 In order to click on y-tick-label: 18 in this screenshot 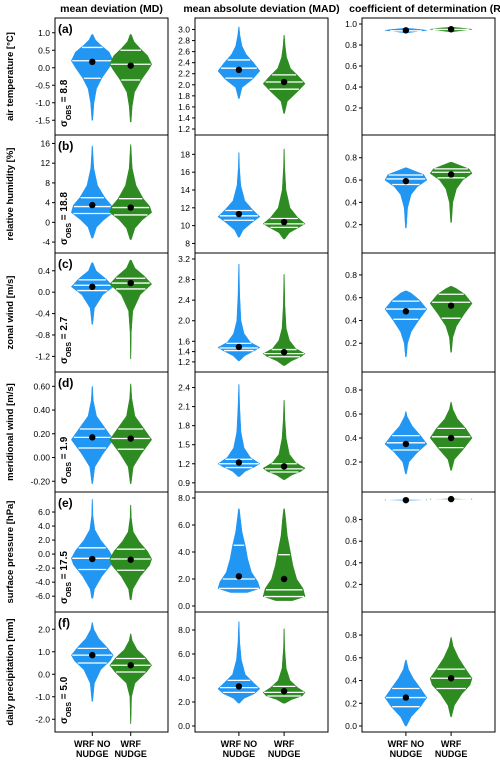, I will do `click(186, 154)`.